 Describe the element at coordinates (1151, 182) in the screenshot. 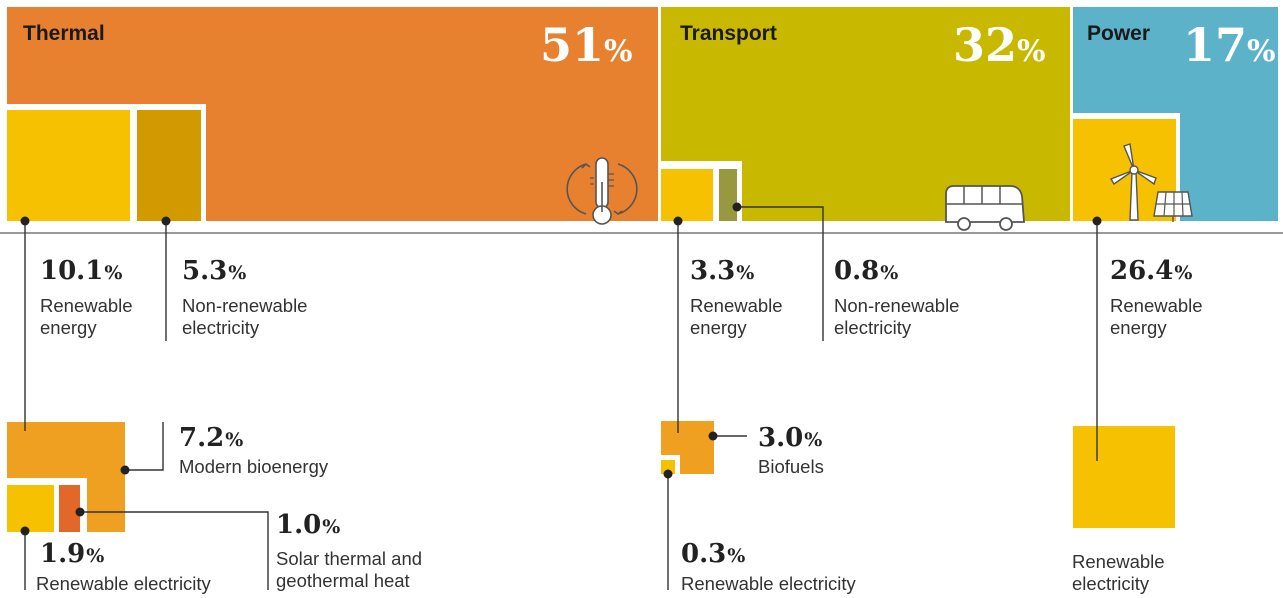

I see `wind-solar-icon` at that location.